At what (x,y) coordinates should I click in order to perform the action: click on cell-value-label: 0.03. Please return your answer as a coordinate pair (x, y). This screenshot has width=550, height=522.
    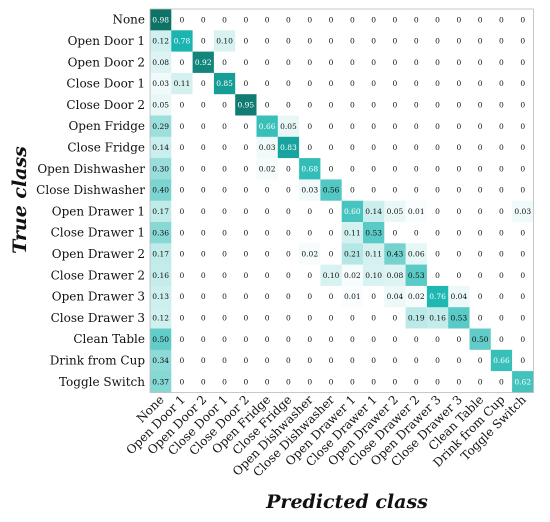
    Looking at the image, I should click on (309, 190).